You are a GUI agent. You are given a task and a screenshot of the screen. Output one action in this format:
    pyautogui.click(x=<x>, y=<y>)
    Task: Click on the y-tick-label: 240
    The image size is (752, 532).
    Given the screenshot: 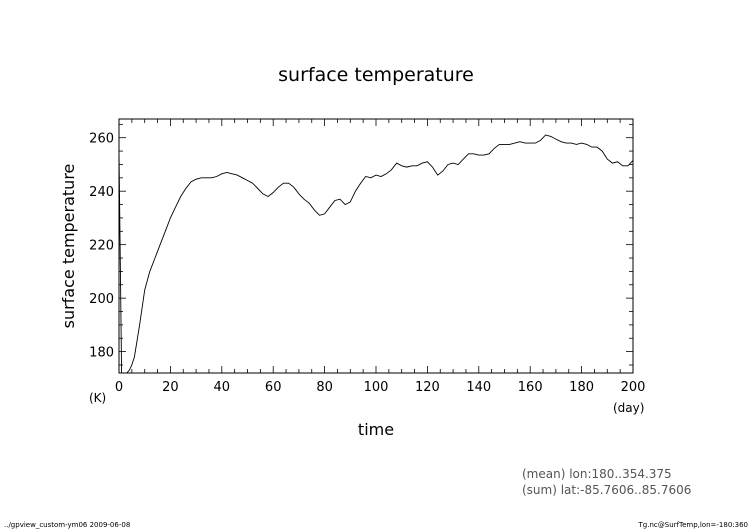 What is the action you would take?
    pyautogui.click(x=101, y=192)
    